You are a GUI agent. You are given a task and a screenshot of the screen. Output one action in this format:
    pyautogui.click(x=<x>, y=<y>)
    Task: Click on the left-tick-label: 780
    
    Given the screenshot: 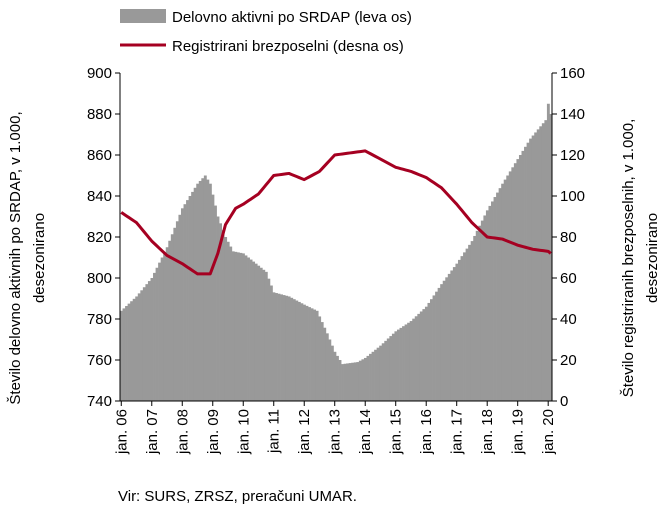 What is the action you would take?
    pyautogui.click(x=99, y=319)
    